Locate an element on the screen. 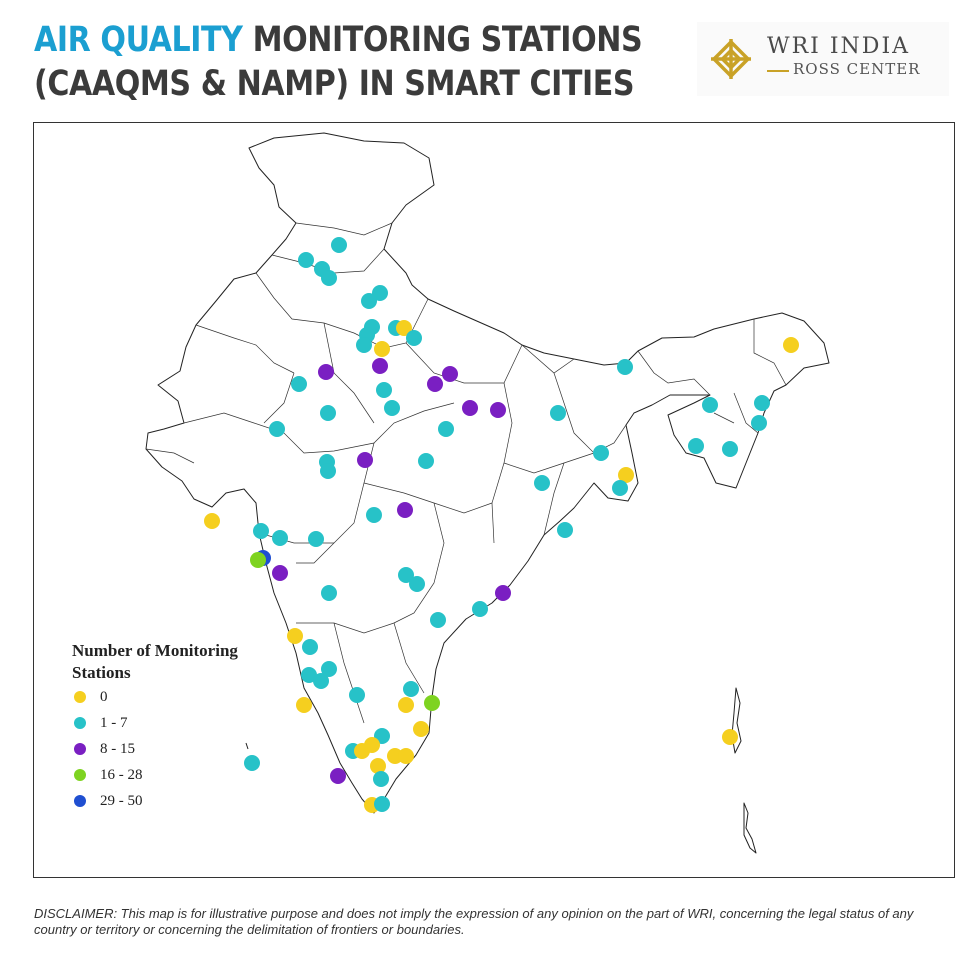  legend-label: 29 - 50 is located at coordinates (121, 800).